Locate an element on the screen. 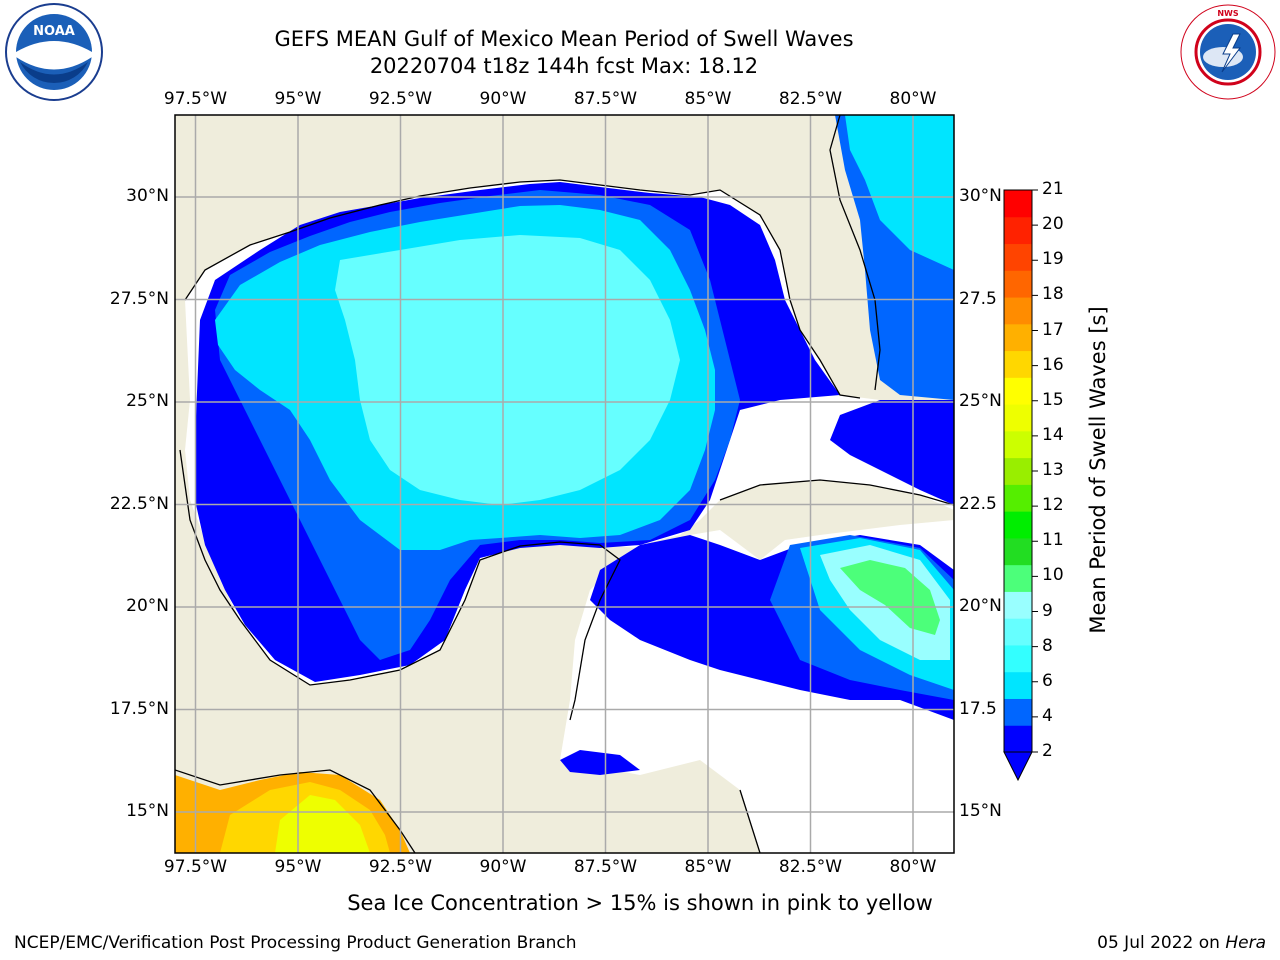 This screenshot has height=960, width=1280. colorbar is located at coordinates (1020, 485).